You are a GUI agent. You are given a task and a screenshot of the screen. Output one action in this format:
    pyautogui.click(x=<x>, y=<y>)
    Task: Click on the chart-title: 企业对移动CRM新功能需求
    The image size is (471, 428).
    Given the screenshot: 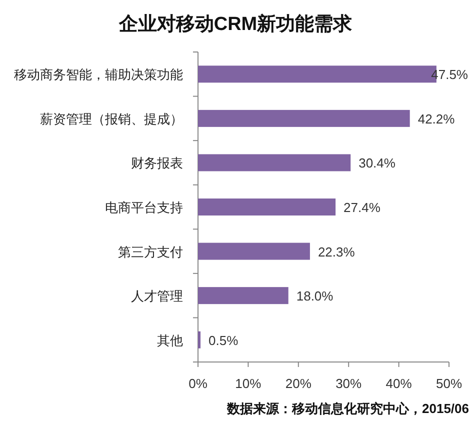 What is the action you would take?
    pyautogui.click(x=236, y=24)
    